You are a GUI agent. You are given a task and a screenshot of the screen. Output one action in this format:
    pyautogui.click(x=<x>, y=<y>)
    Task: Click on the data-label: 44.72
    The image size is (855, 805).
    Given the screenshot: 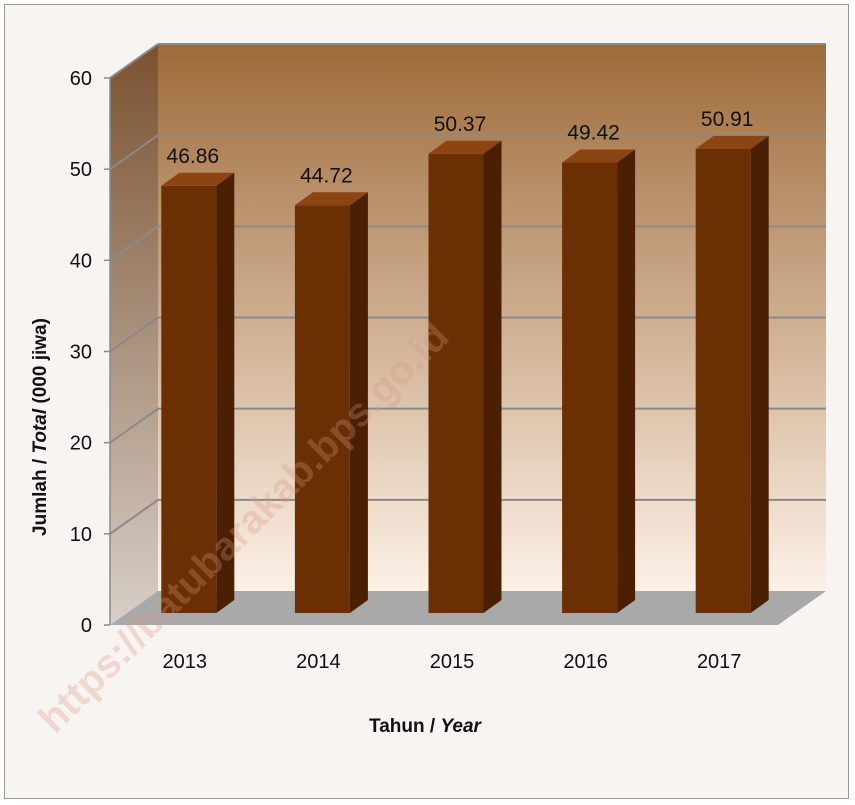 What is the action you would take?
    pyautogui.click(x=326, y=175)
    